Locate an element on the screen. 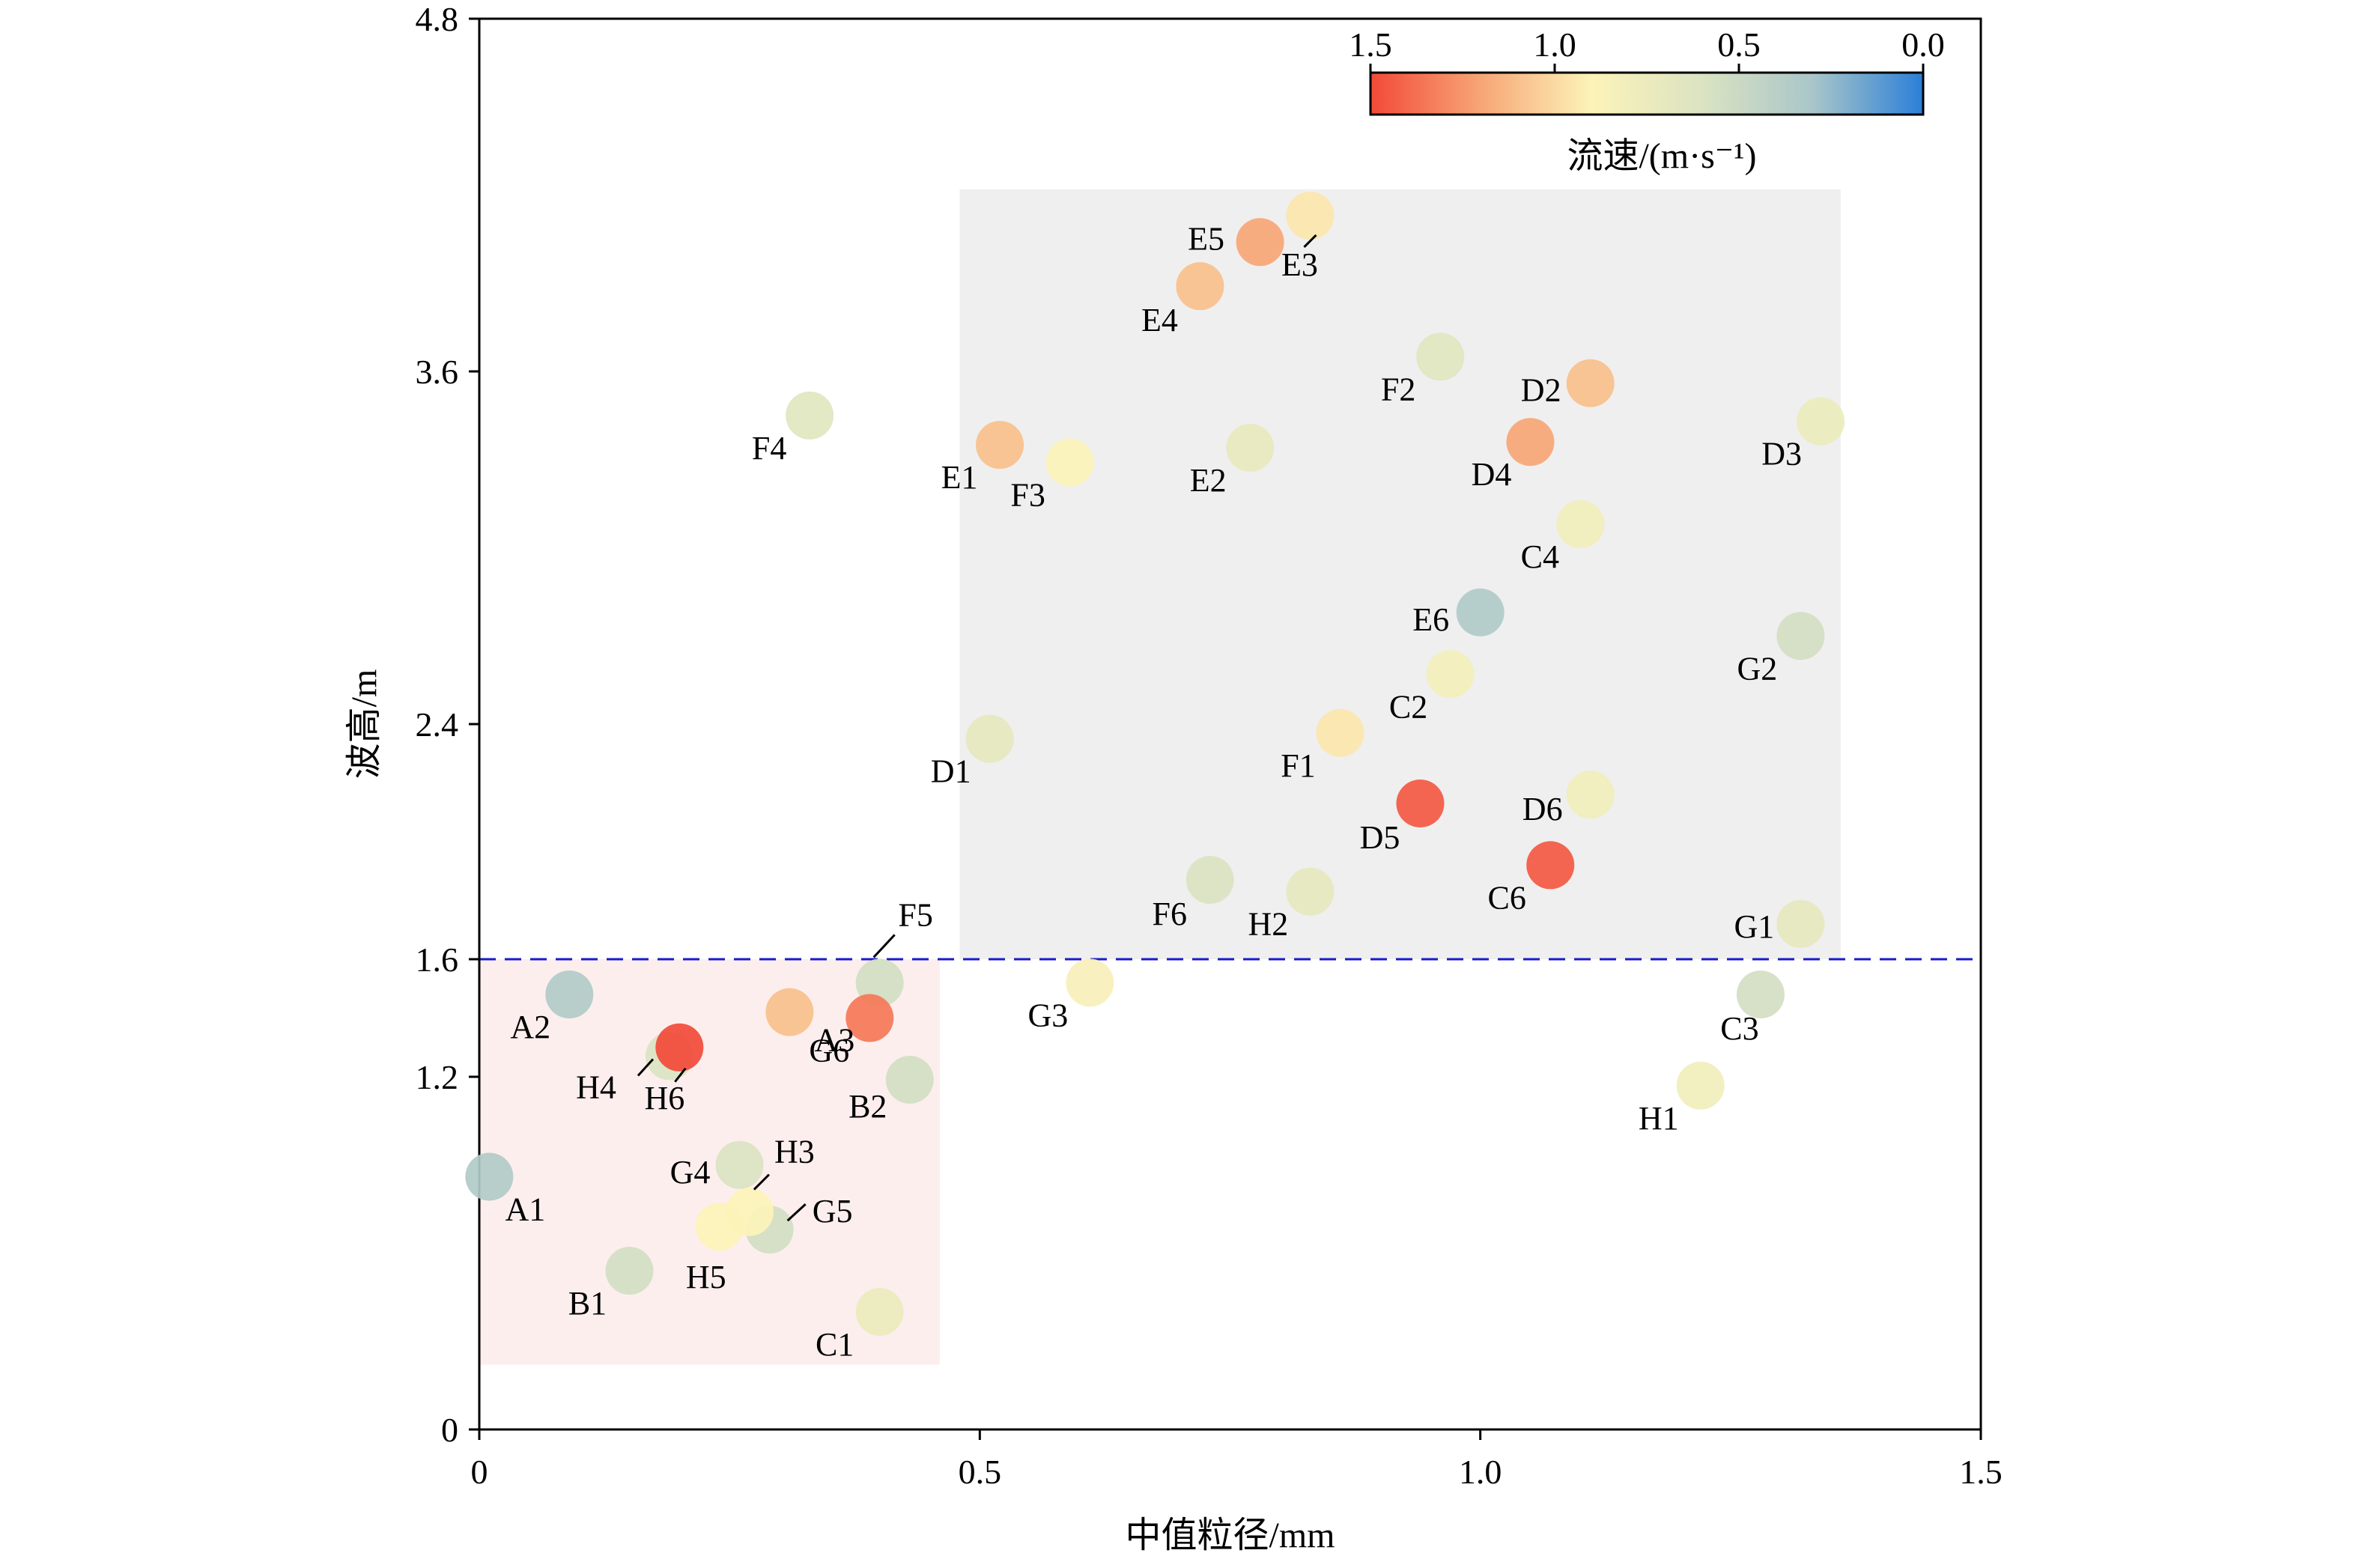 Image resolution: width=2359 pixels, height=1568 pixels. data-point-d1 is located at coordinates (989, 738).